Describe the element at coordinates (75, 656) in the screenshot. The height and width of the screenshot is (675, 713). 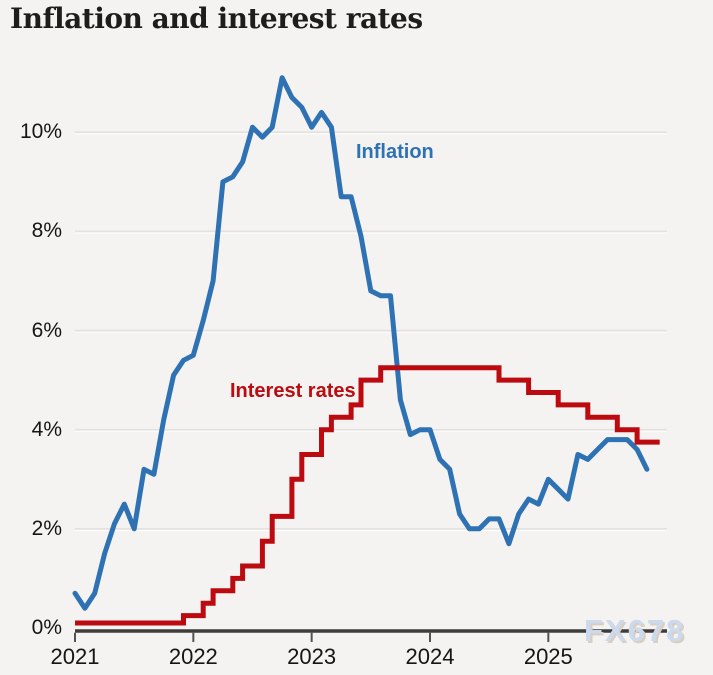
I see `x-tick-label: 2021` at that location.